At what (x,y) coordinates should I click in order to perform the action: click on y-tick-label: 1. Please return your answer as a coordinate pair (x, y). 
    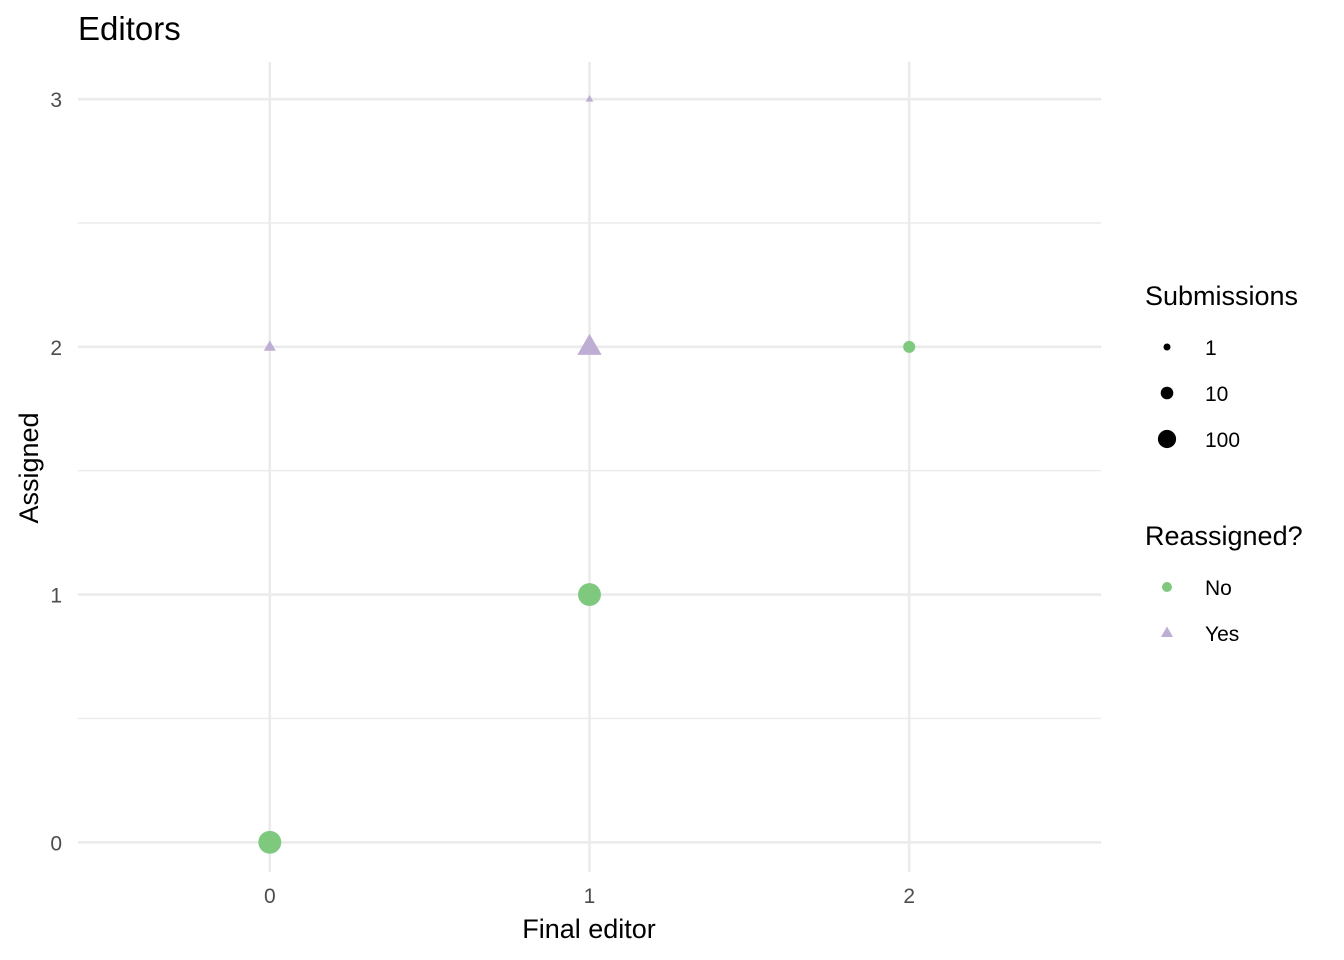
    Looking at the image, I should click on (56, 596).